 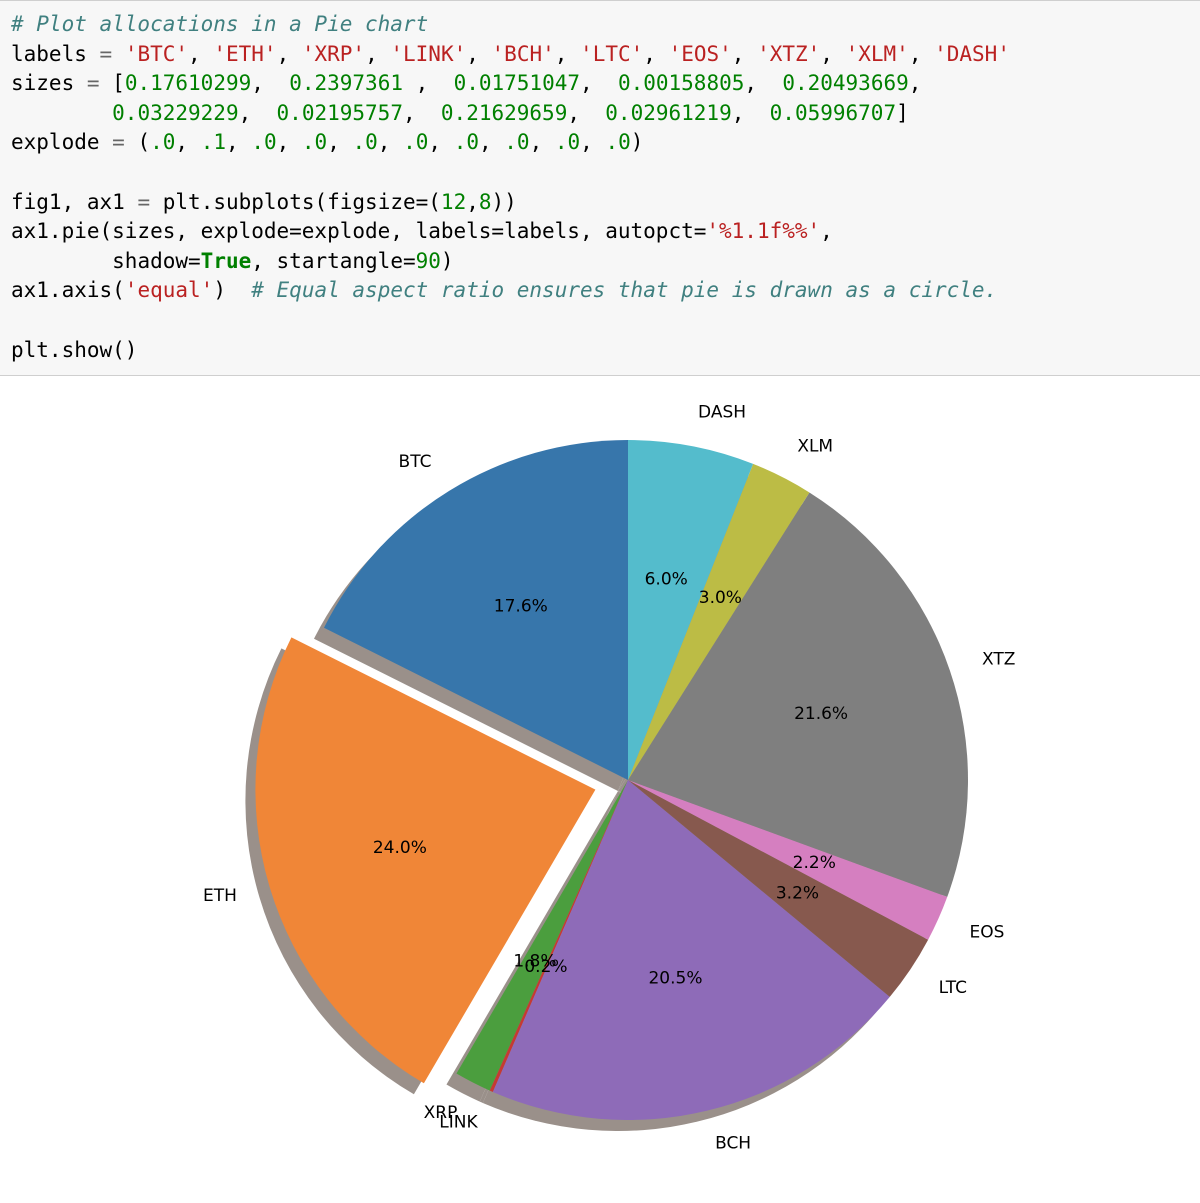 What do you see at coordinates (986, 933) in the screenshot?
I see `pie-label-eos: EOS` at bounding box center [986, 933].